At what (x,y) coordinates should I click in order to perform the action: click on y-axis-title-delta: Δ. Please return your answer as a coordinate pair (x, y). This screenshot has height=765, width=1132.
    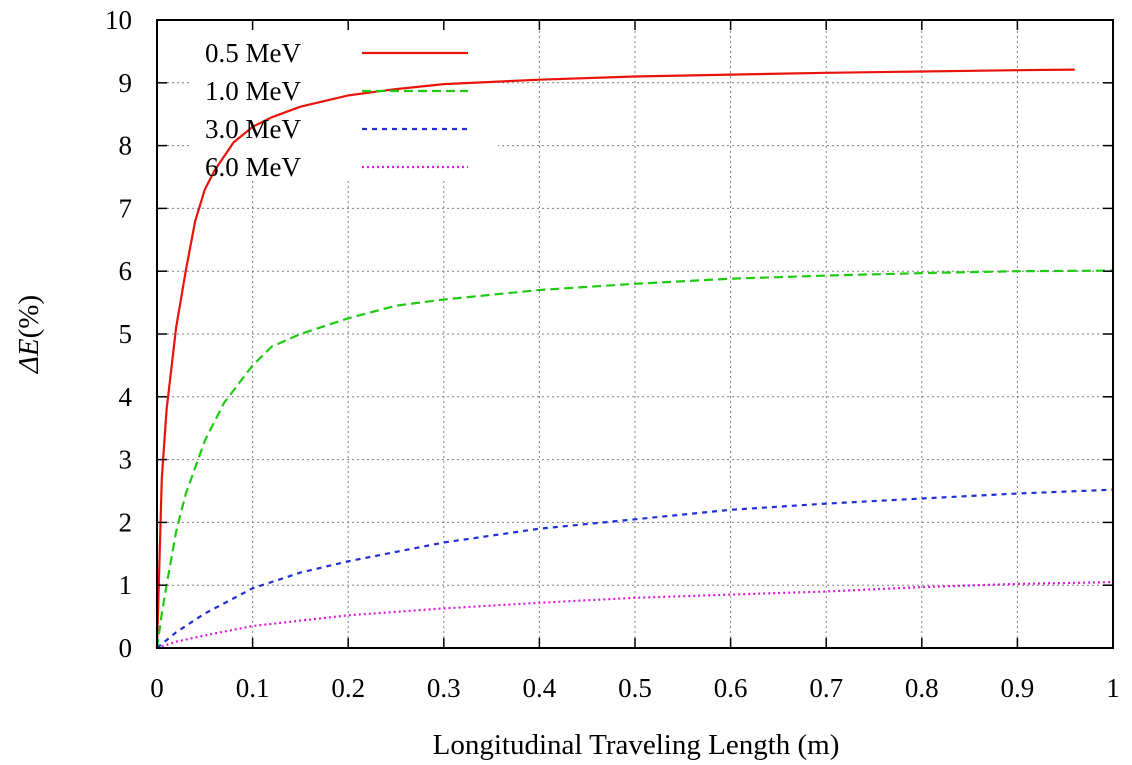
    Looking at the image, I should click on (29, 365).